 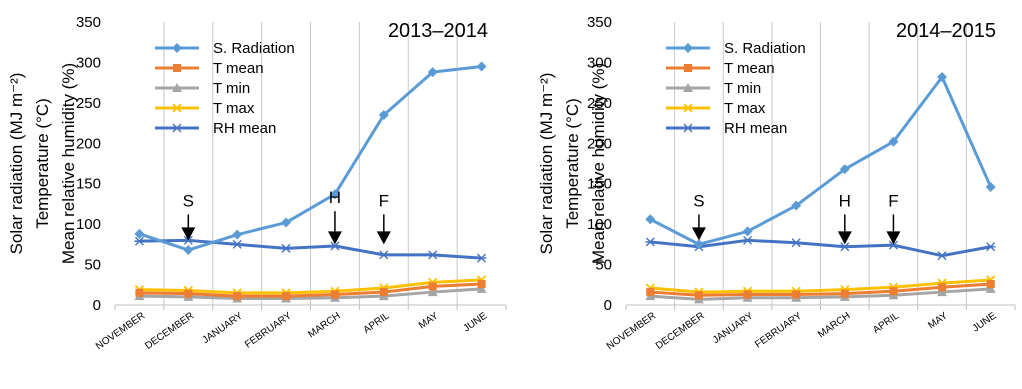 What do you see at coordinates (238, 68) in the screenshot?
I see `legend-label: T mean` at bounding box center [238, 68].